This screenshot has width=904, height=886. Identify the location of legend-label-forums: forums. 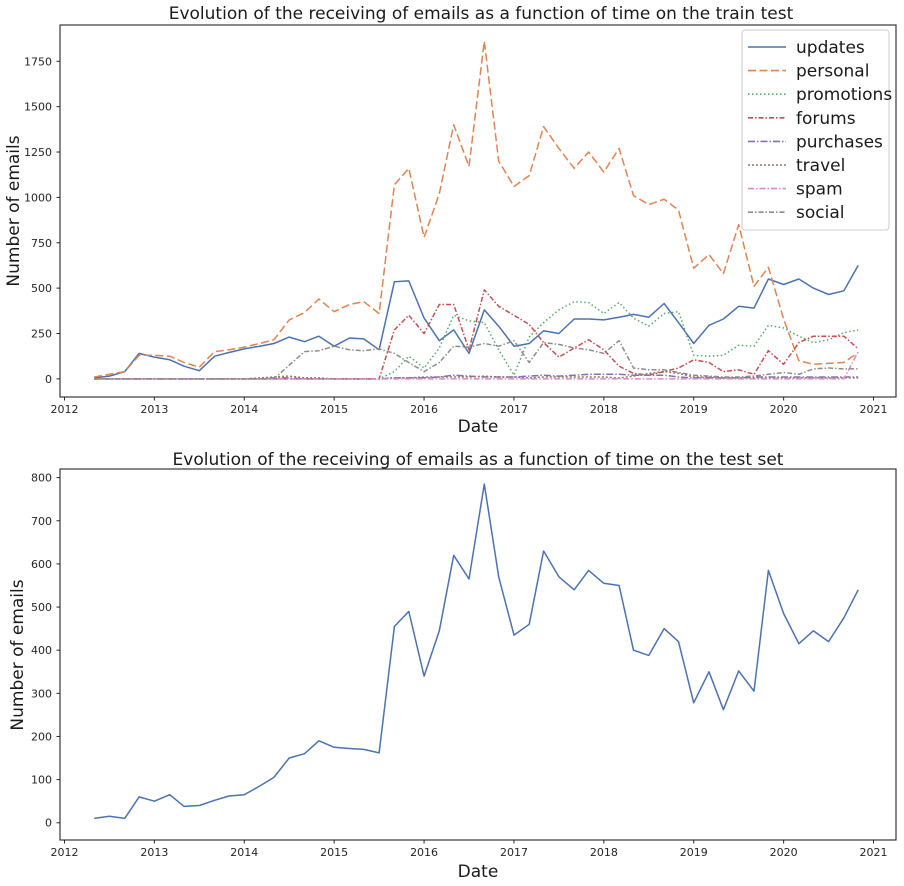
(826, 119).